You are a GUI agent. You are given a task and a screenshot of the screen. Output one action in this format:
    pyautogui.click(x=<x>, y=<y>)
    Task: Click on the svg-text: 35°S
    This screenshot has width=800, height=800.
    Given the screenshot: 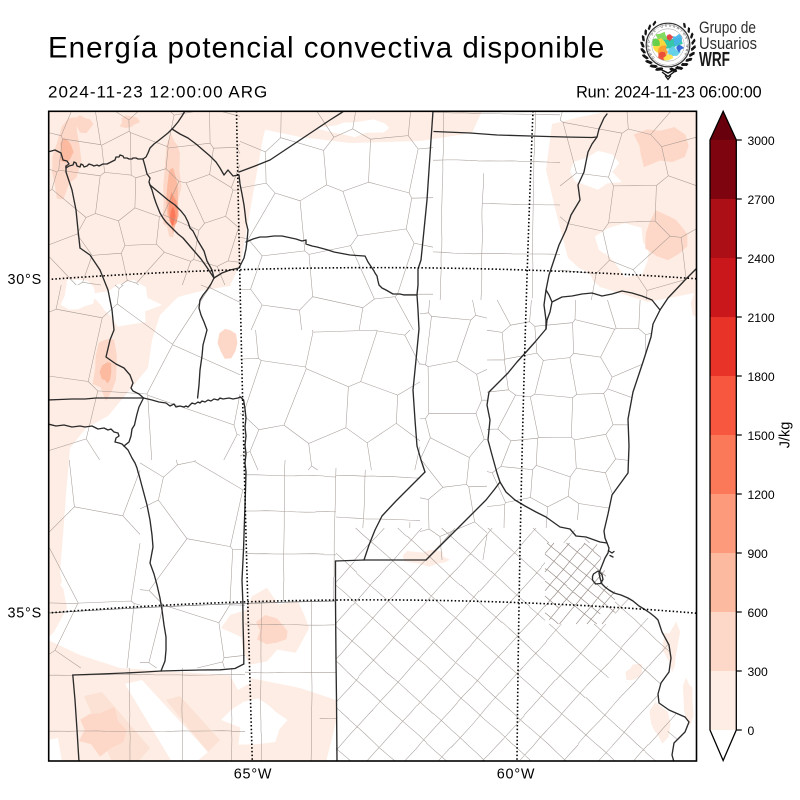 What is the action you would take?
    pyautogui.click(x=24, y=614)
    